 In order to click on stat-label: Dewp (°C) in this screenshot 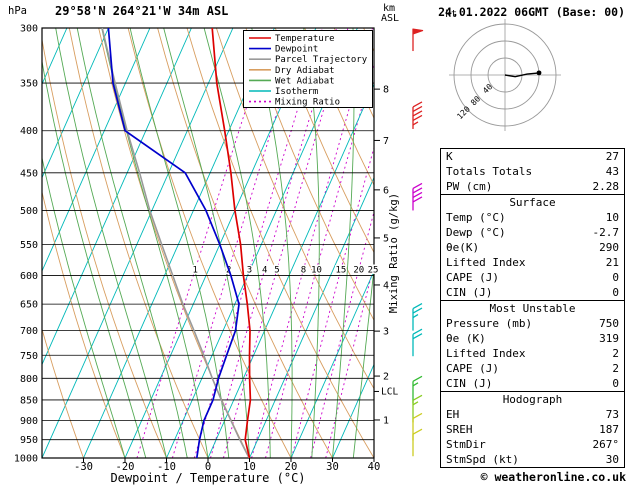, I will do `click(476, 232)`.